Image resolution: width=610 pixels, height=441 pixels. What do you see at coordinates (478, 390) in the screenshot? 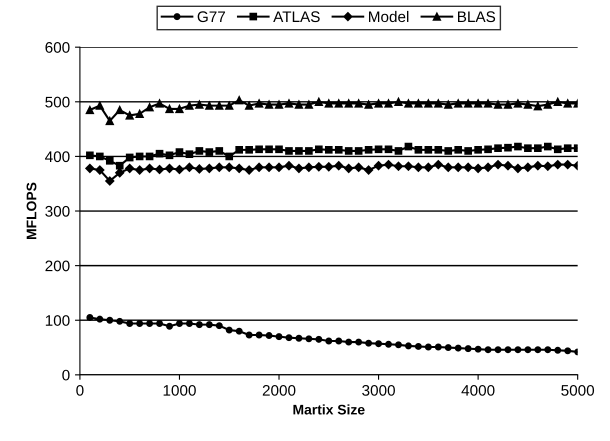
I see `x-tick-label: 4000` at bounding box center [478, 390].